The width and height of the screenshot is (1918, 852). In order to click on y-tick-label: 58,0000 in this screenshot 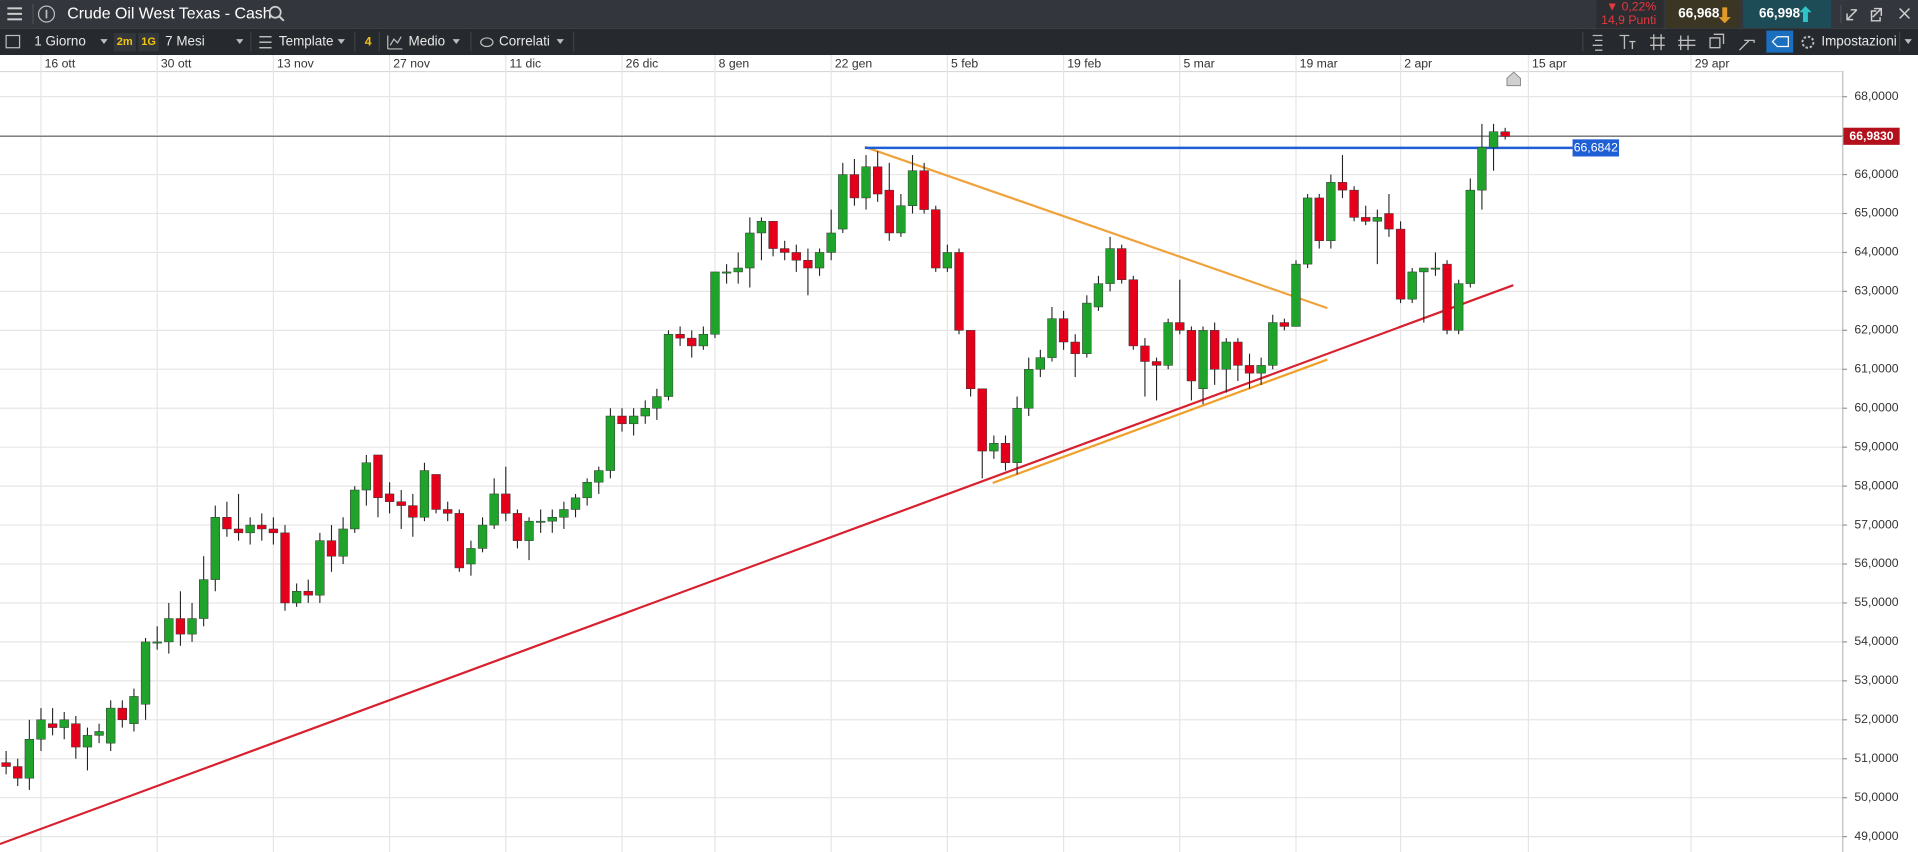, I will do `click(1876, 485)`.